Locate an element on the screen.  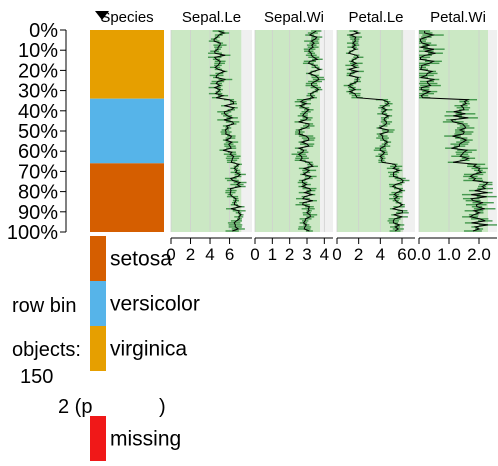
row-tick-label: 30% is located at coordinates (38, 92).